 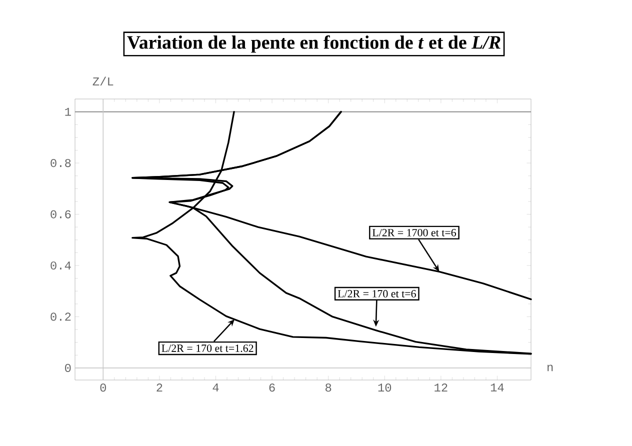 I want to click on annotation: L/2R = 1700 et t=6, so click(x=414, y=232).